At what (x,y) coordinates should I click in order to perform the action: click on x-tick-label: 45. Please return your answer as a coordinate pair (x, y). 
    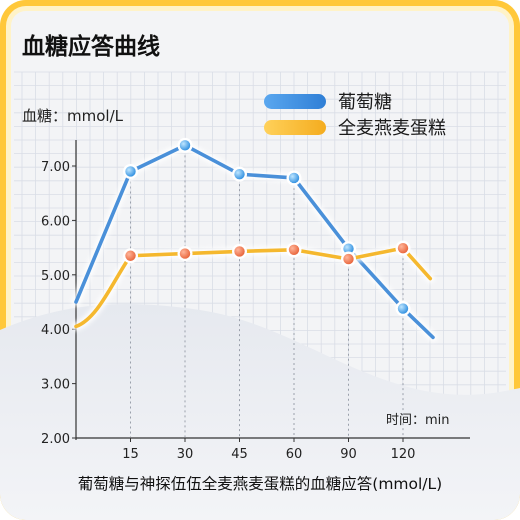
    Looking at the image, I should click on (239, 454).